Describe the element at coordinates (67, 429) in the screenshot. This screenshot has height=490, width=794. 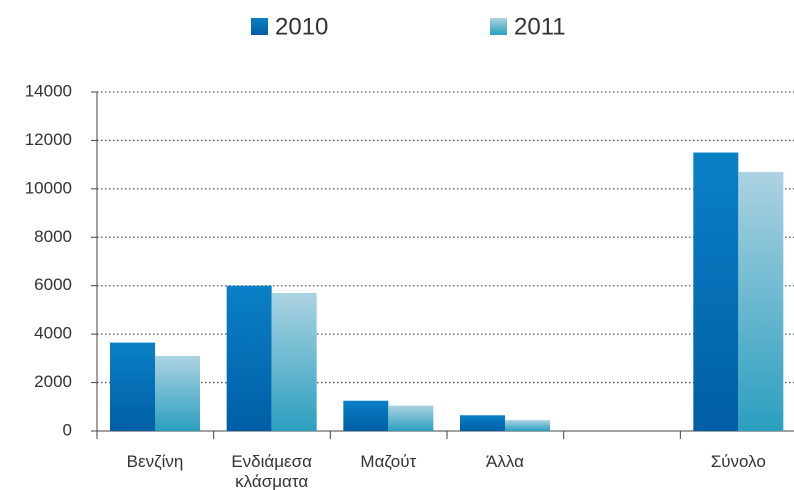
I see `y-tick-label: 0` at that location.